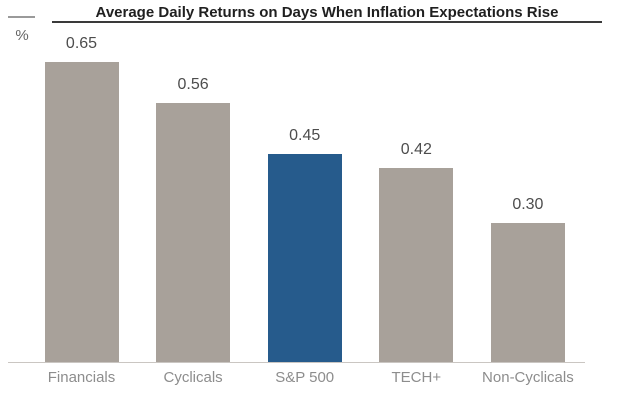 This screenshot has width=640, height=400. What do you see at coordinates (527, 292) in the screenshot?
I see `bar-non-cyclicals` at bounding box center [527, 292].